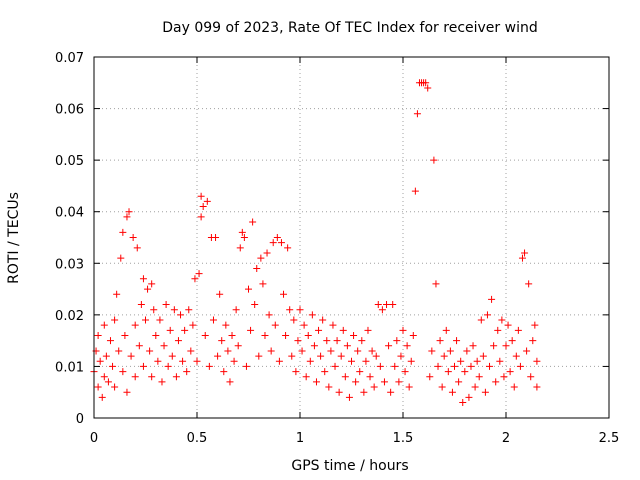 This screenshot has height=480, width=640. Describe the element at coordinates (506, 438) in the screenshot. I see `x-tick-label: 2` at that location.